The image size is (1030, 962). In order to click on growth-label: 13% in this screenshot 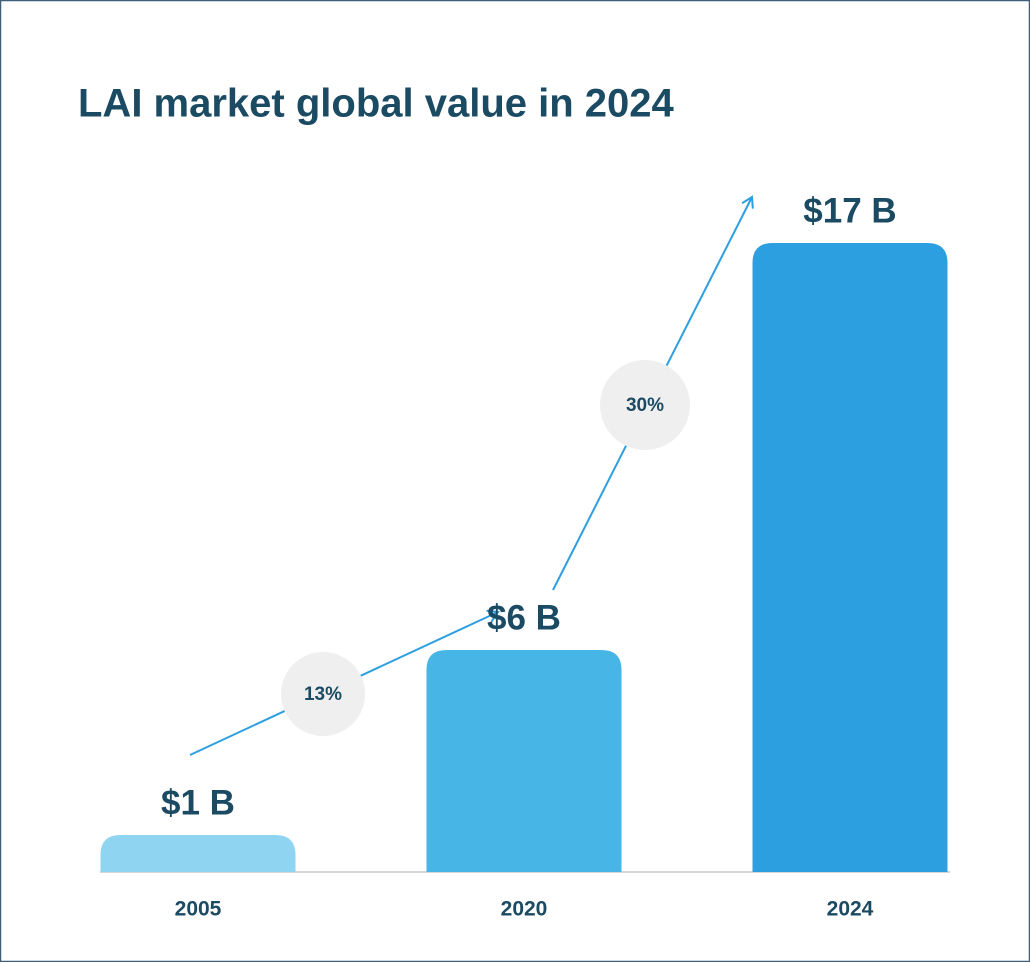, I will do `click(323, 694)`.